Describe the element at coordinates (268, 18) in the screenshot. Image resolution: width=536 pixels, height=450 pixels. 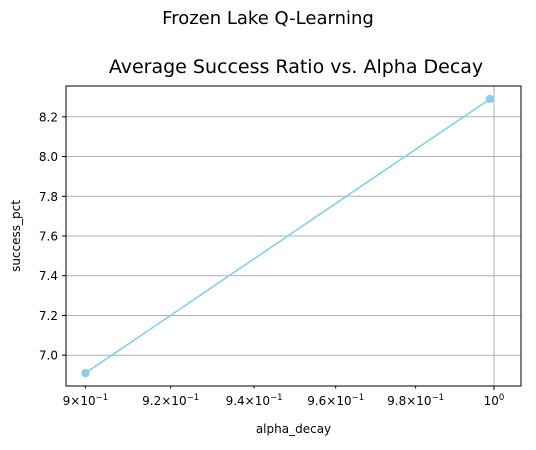
I see `chart-suptitle: Frozen Lake Q-Learning` at that location.